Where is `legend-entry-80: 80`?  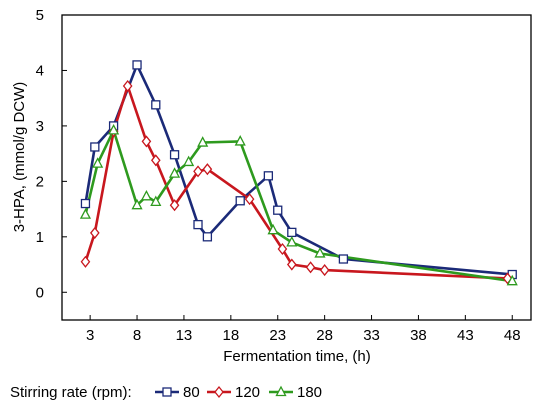
legend-entry-80: 80 is located at coordinates (177, 392).